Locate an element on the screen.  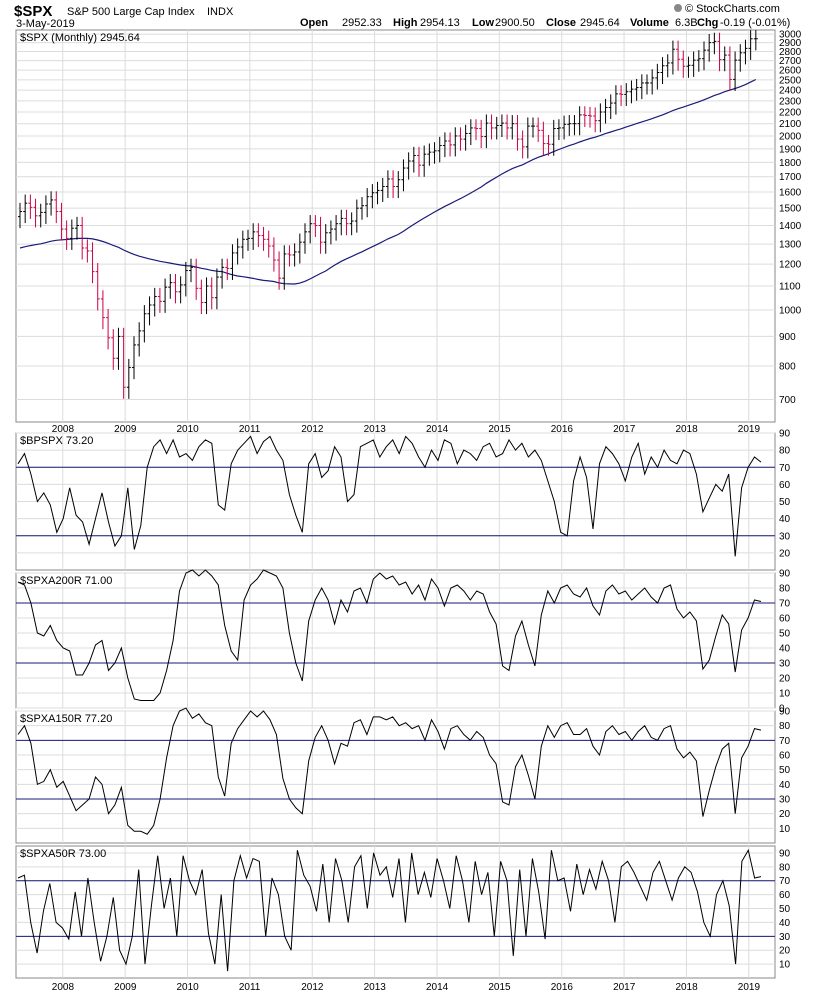
y-tick-label: 50 is located at coordinates (785, 770).